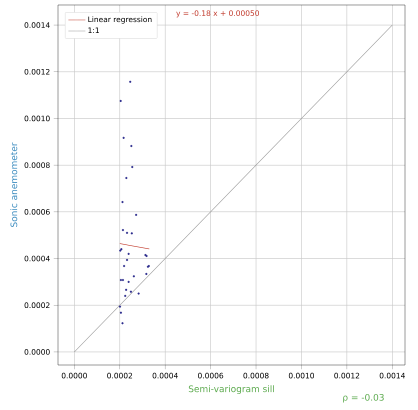  I want to click on text: ρ = -0.03, so click(363, 398).